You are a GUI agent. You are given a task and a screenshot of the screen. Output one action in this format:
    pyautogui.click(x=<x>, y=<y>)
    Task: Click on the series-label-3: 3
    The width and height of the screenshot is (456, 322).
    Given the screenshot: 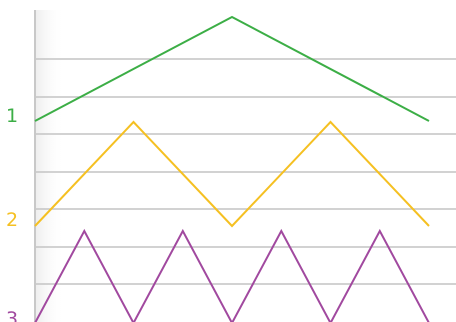 What is the action you would take?
    pyautogui.click(x=12, y=315)
    